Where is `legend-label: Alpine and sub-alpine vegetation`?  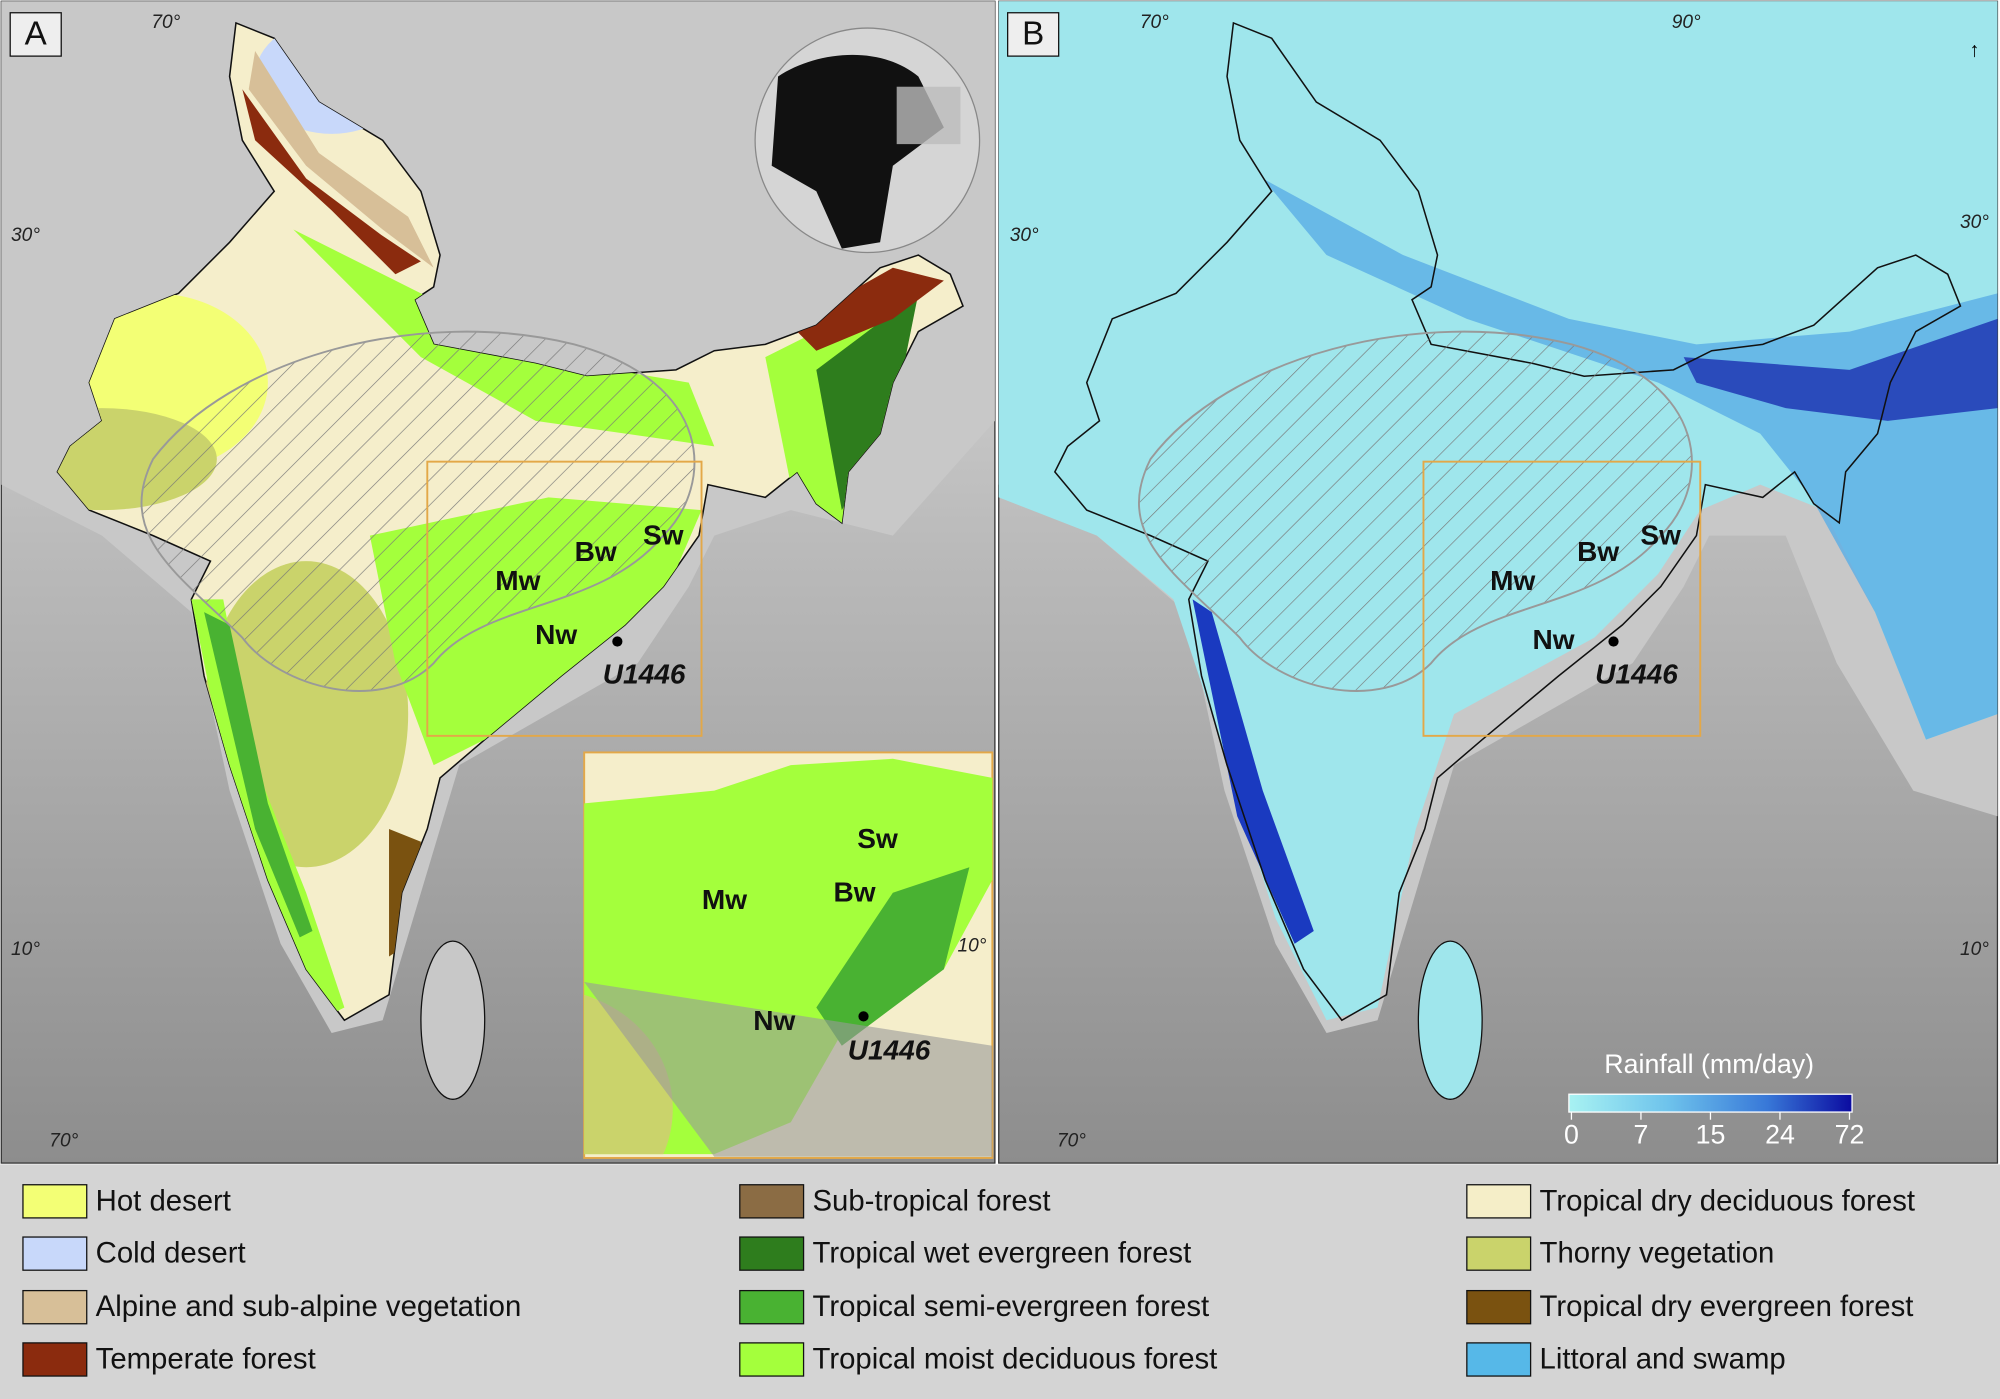
legend-label: Alpine and sub-alpine vegetation is located at coordinates (309, 1306).